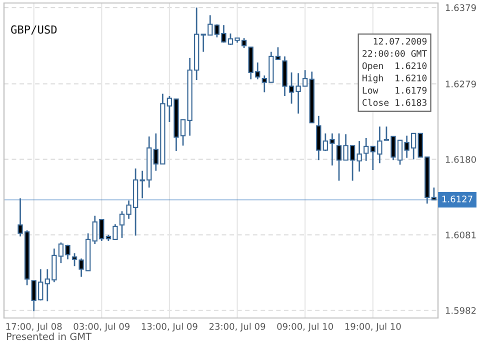 The height and width of the screenshot is (346, 480). I want to click on y-tick-label: 1.5982, so click(461, 310).